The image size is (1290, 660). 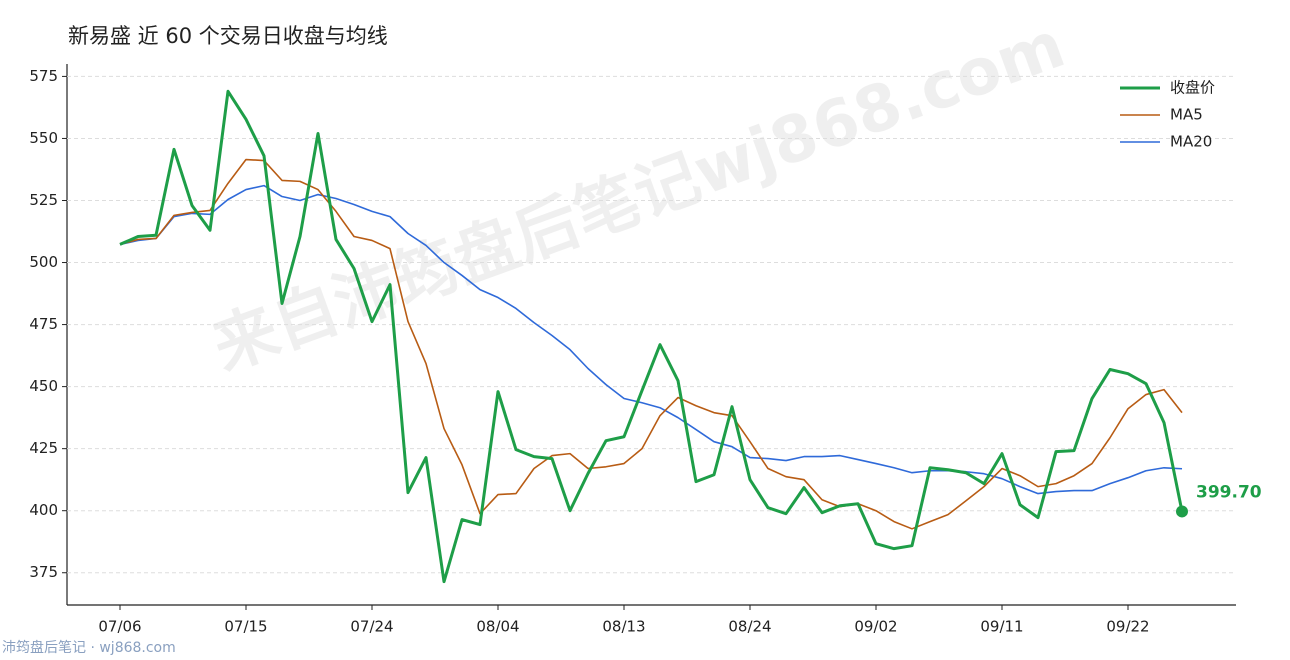 What do you see at coordinates (497, 627) in the screenshot?
I see `x-tick-label: 08/04` at bounding box center [497, 627].